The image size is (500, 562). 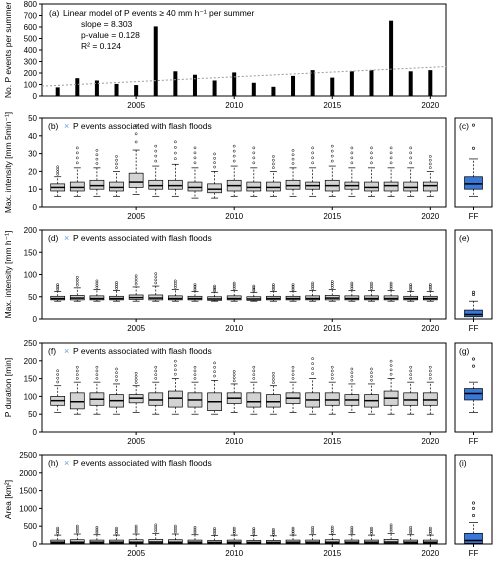 What do you see at coordinates (155, 61) in the screenshot?
I see `bar-2006` at bounding box center [155, 61].